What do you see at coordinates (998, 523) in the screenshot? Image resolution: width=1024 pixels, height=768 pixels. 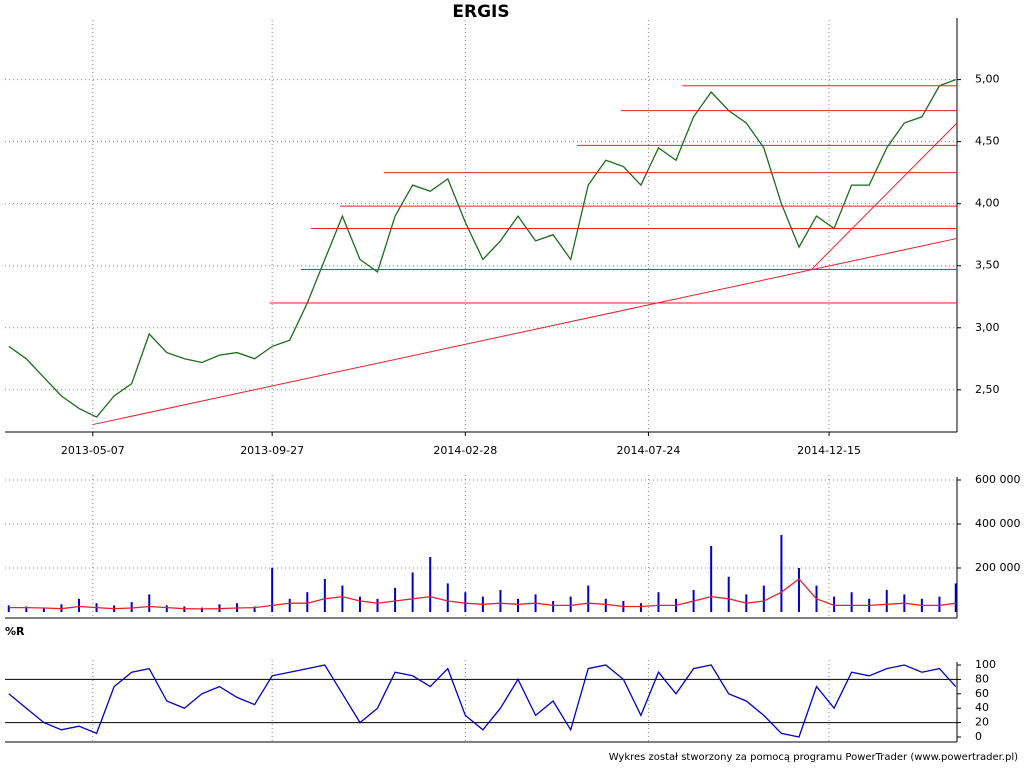 I see `y-tick-label: 400 000` at bounding box center [998, 523].